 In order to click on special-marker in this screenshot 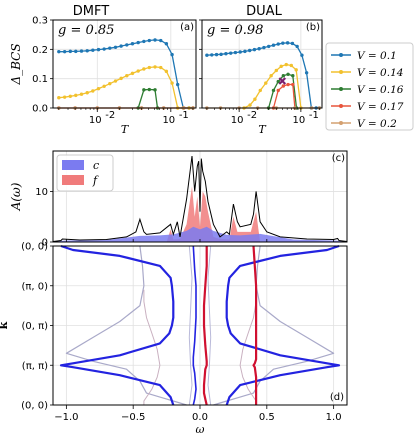, I will do `click(282, 81)`.